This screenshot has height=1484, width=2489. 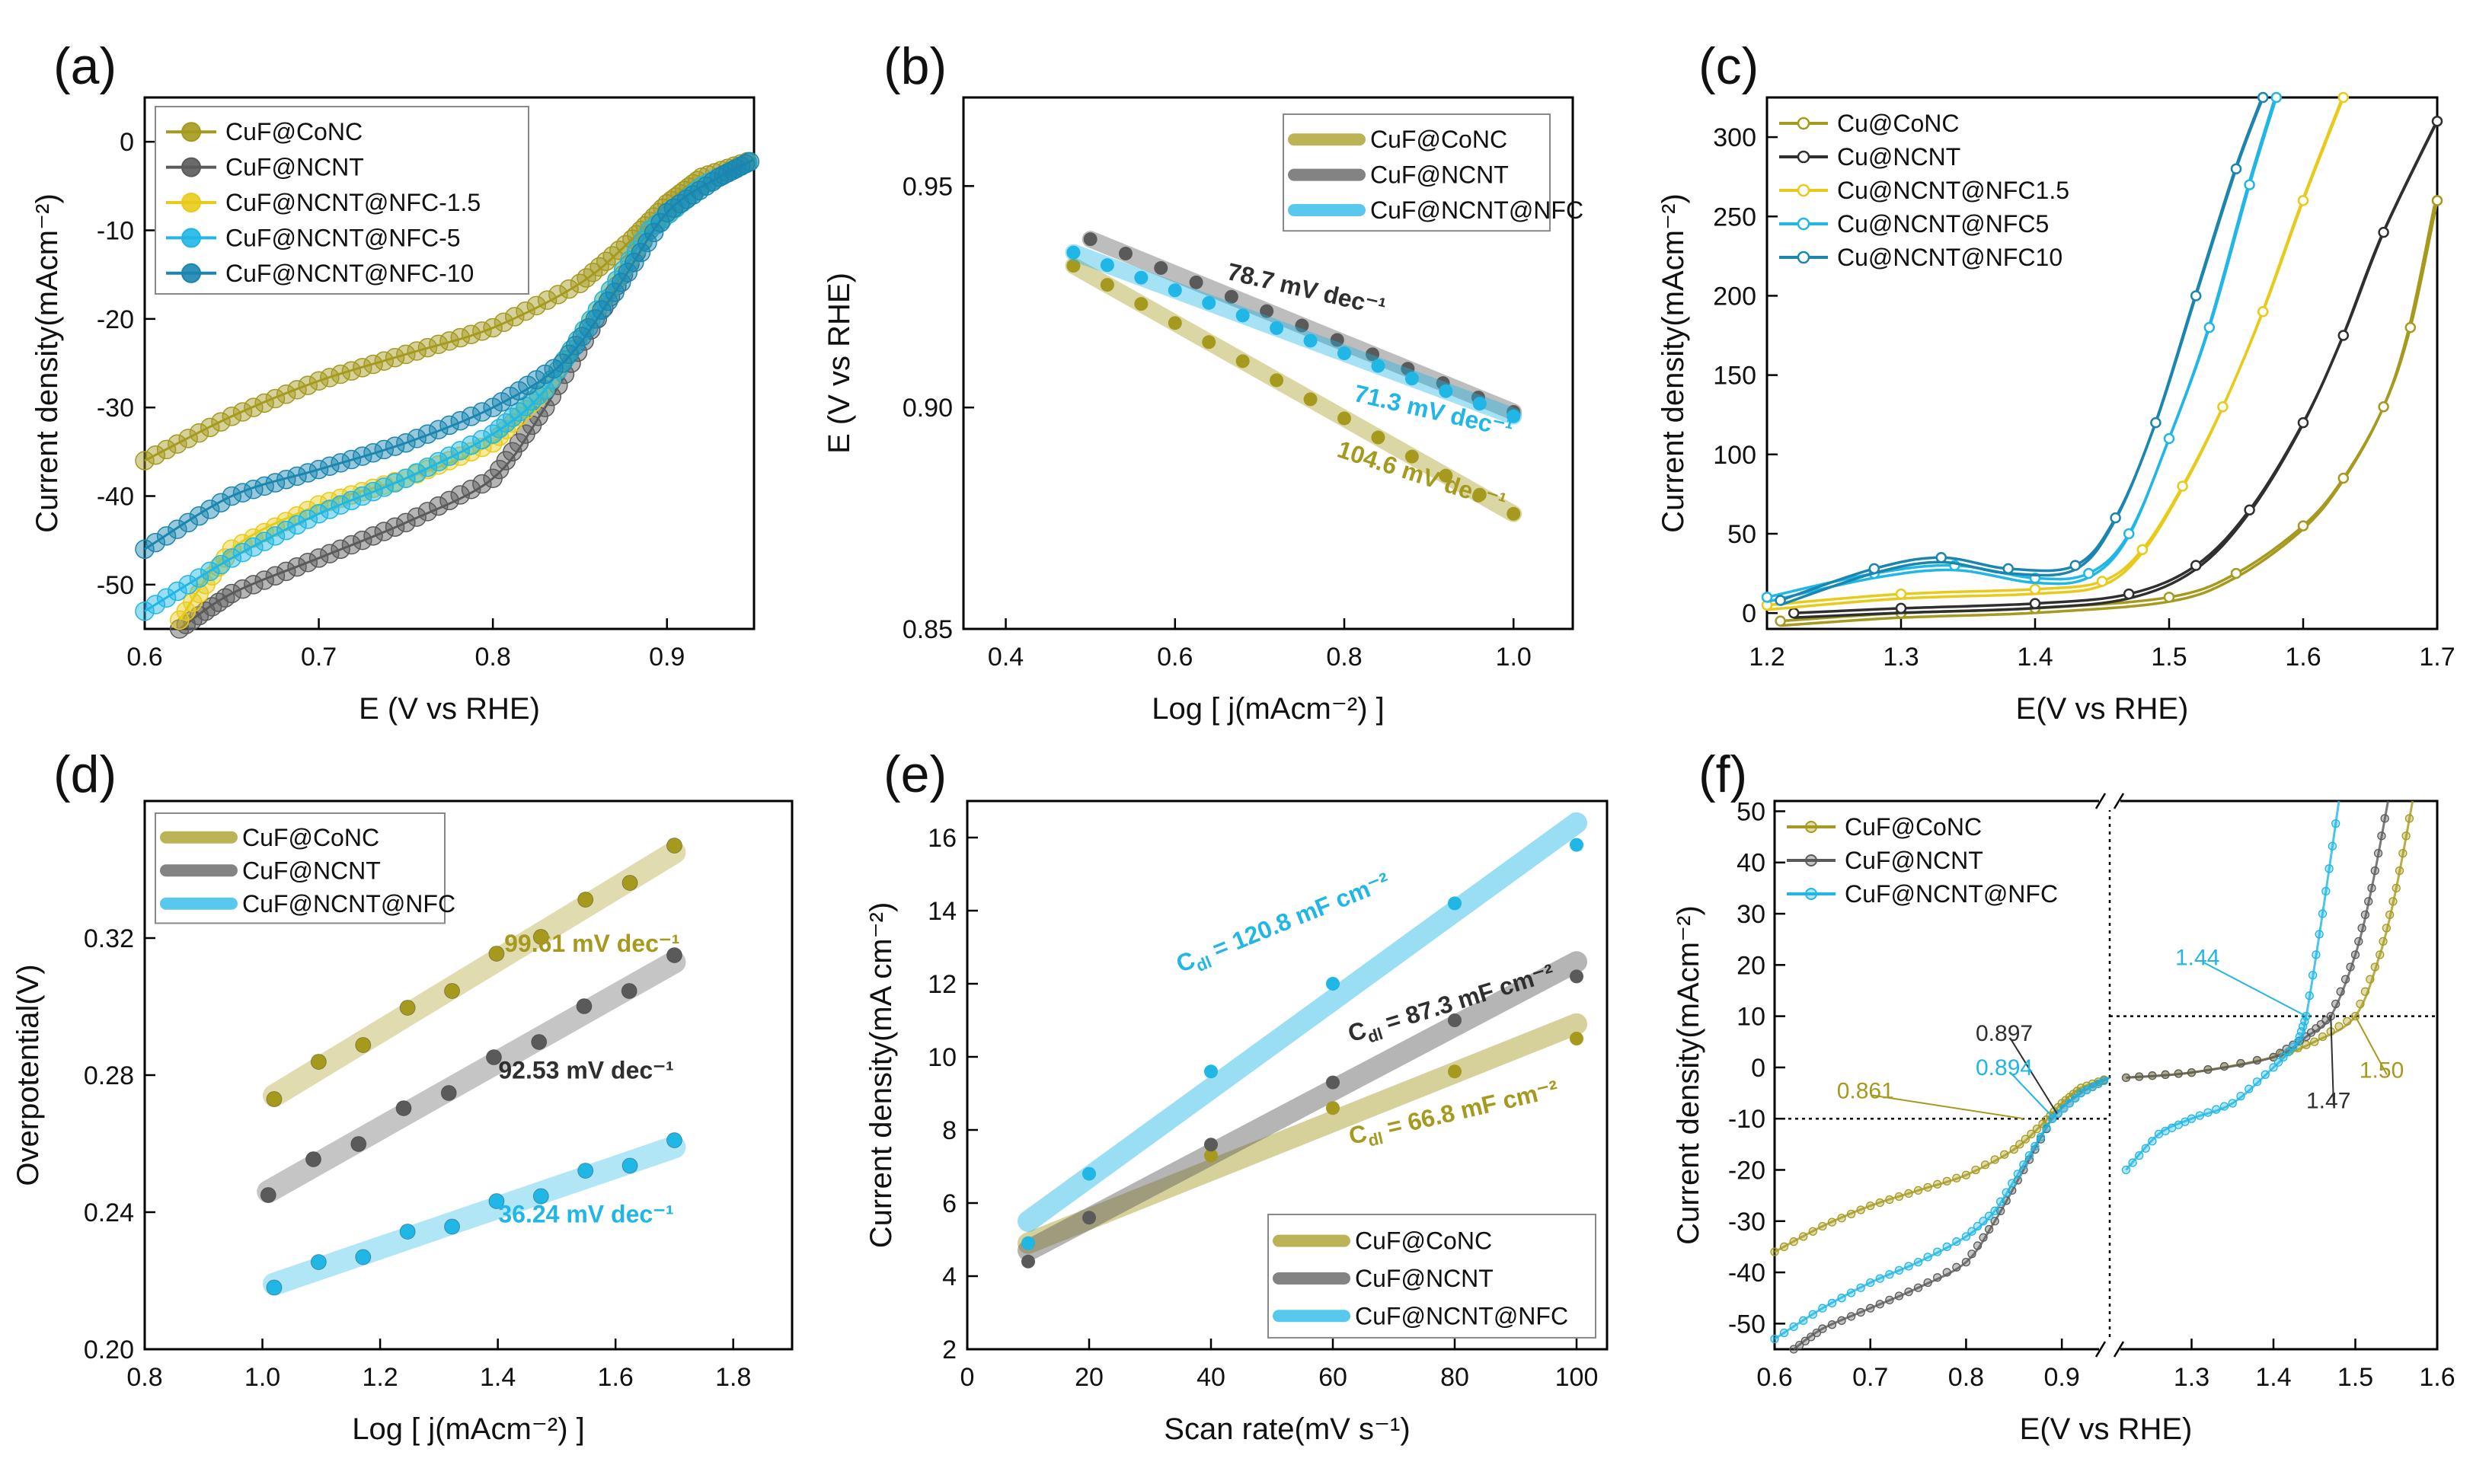 I want to click on x-tick-label: 1.3, so click(x=1901, y=657).